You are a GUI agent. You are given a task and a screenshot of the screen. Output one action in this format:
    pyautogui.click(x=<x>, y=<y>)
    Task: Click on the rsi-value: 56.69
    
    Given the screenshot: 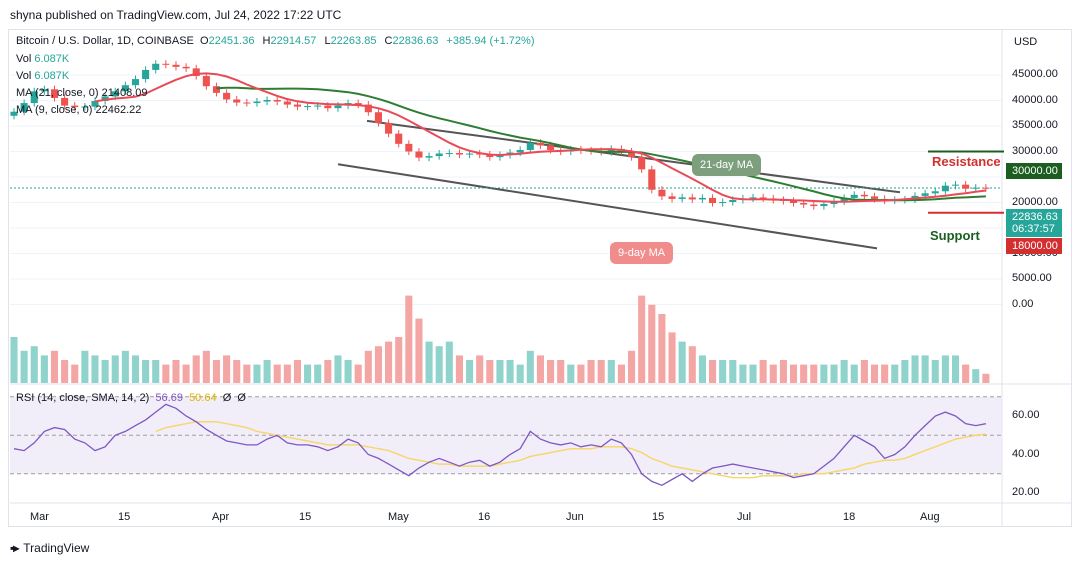 What is the action you would take?
    pyautogui.click(x=169, y=398)
    